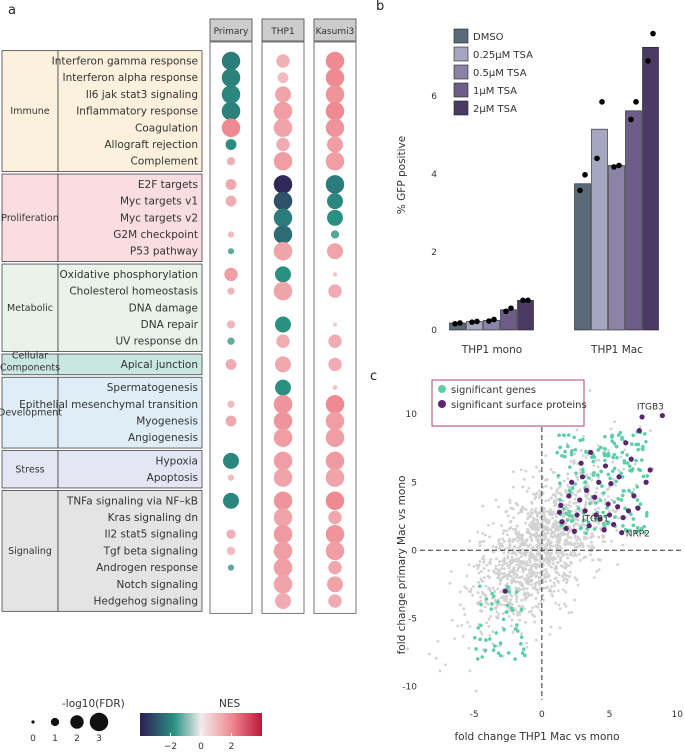  What do you see at coordinates (582, 257) in the screenshot?
I see `bar-thp1-mac-dmso` at bounding box center [582, 257].